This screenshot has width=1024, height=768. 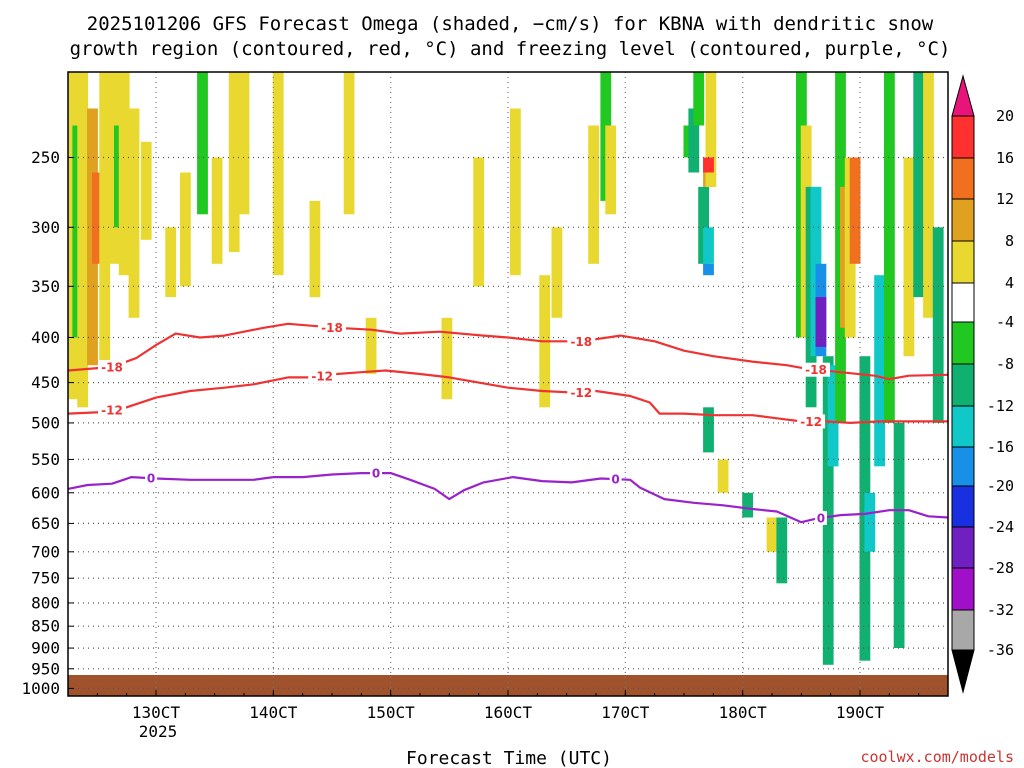 What do you see at coordinates (45, 286) in the screenshot?
I see `y-tick-label: 350` at bounding box center [45, 286].